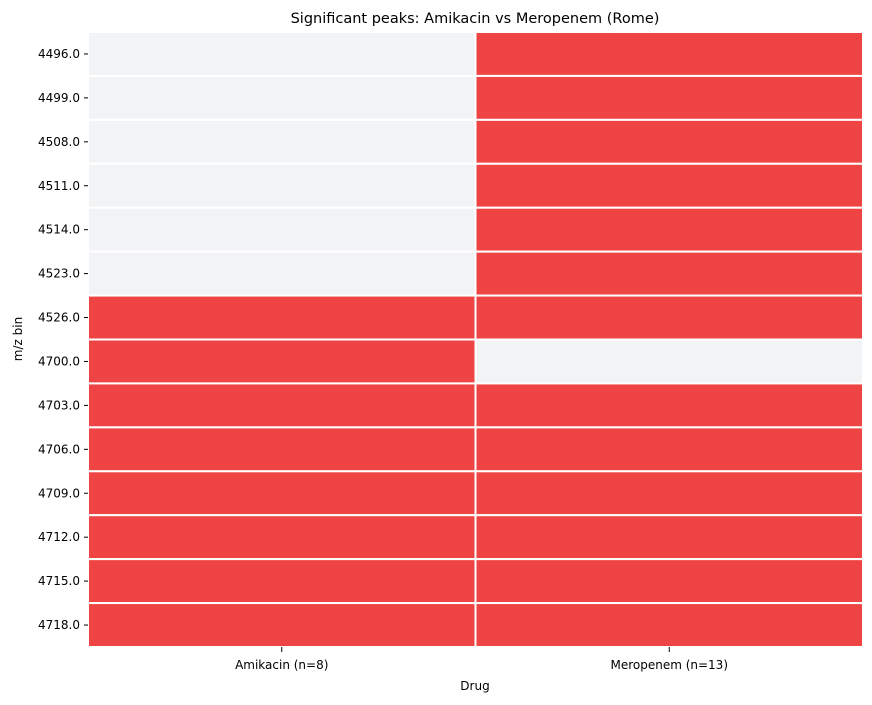  I want to click on y-tick-label: 4715.0, so click(59, 581).